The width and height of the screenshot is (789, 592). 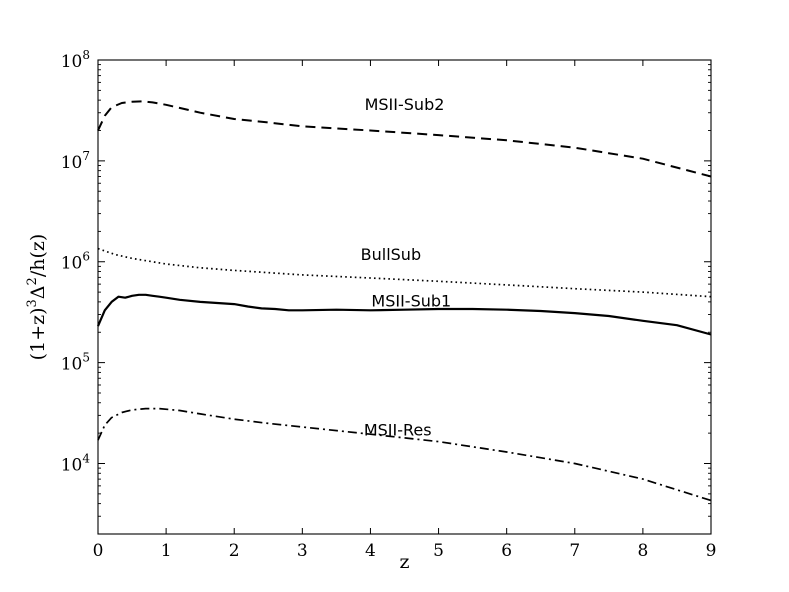 What do you see at coordinates (75, 262) in the screenshot?
I see `y-tick-label: 10⁶` at bounding box center [75, 262].